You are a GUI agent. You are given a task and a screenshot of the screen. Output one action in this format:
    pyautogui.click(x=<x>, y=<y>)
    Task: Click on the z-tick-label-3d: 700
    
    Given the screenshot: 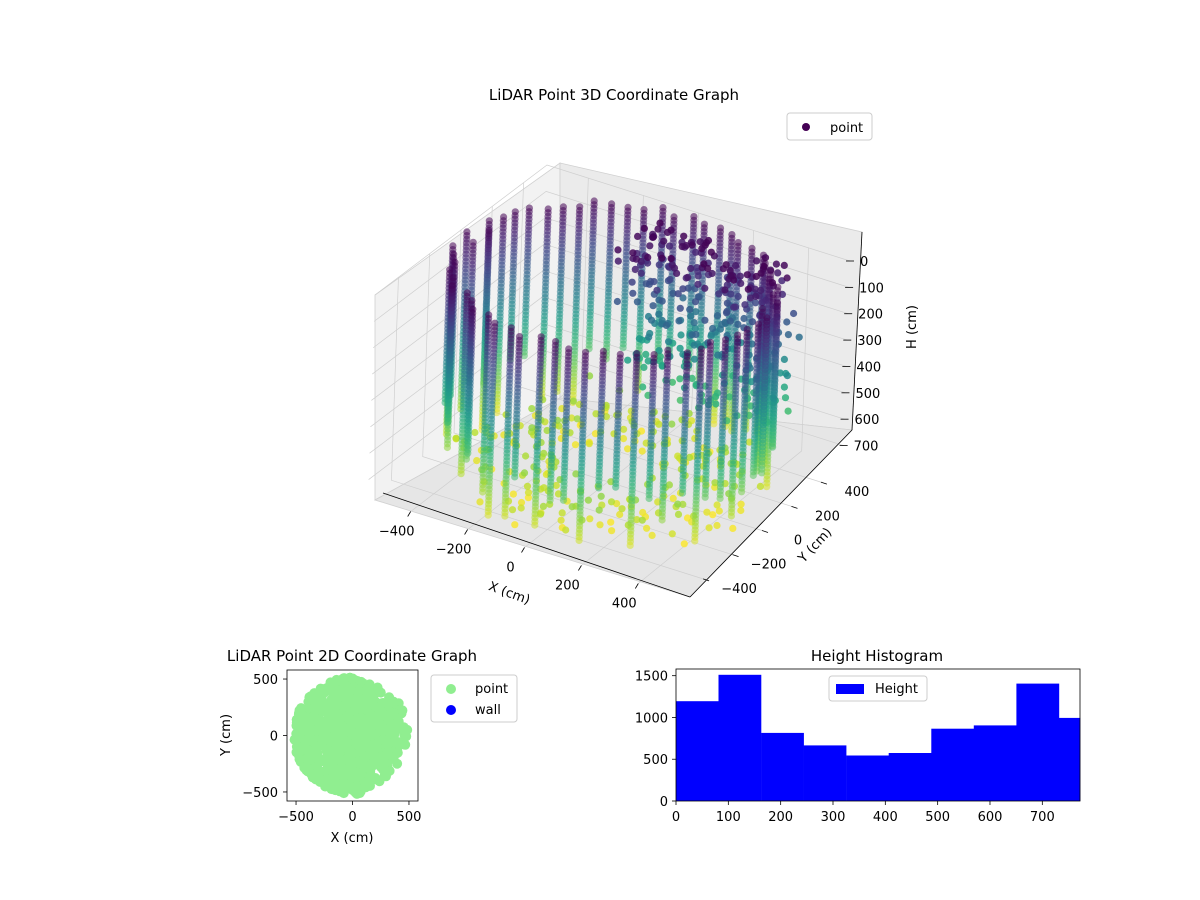 What is the action you would take?
    pyautogui.click(x=866, y=447)
    